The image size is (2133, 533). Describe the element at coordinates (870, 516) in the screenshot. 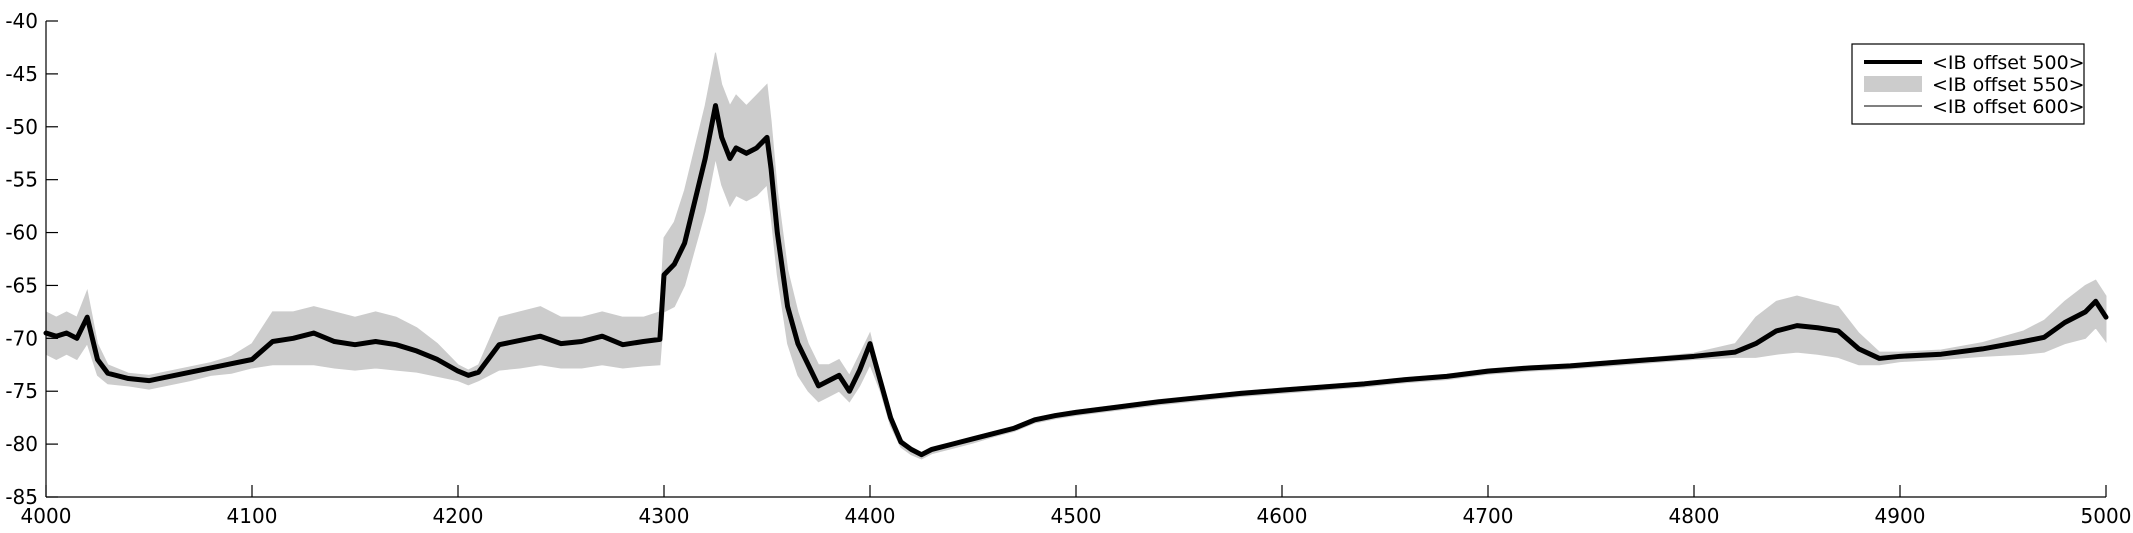

I see `x-tick-label: 4400` at that location.